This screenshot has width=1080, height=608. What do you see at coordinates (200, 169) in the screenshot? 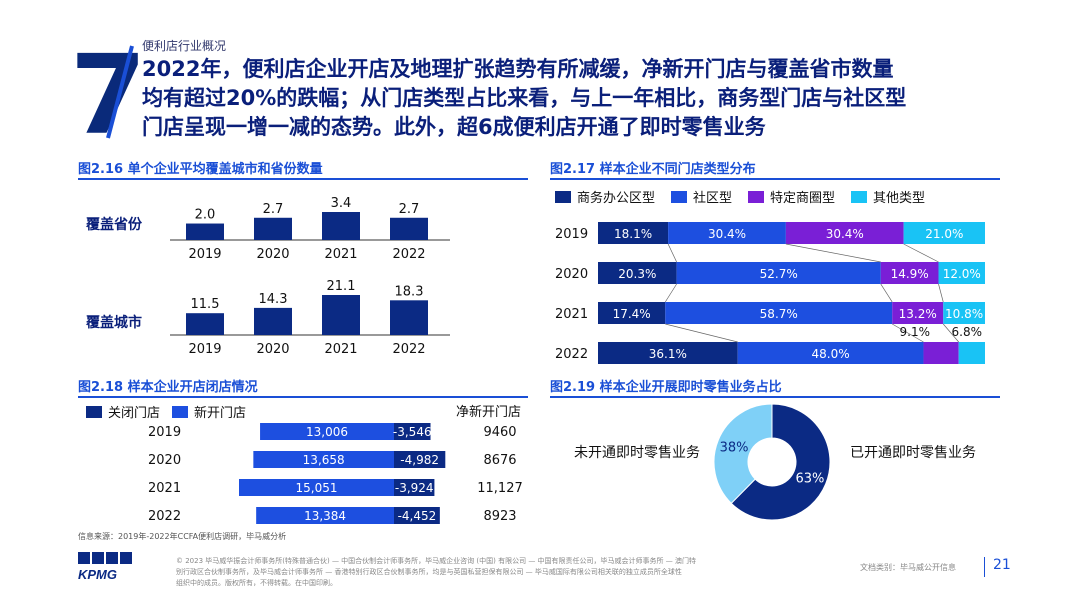
I see `fig216-title: 图2.16 单个企业平均覆盖城市和省份数量` at bounding box center [200, 169].